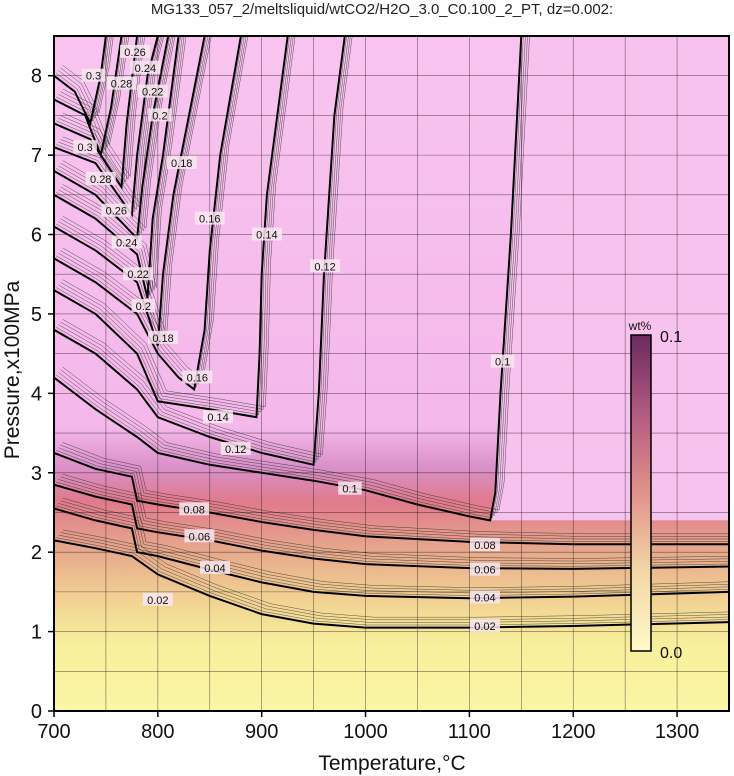 The height and width of the screenshot is (776, 734). What do you see at coordinates (655, 490) in the screenshot?
I see `colorbar: wt% 0.1 0.0` at bounding box center [655, 490].